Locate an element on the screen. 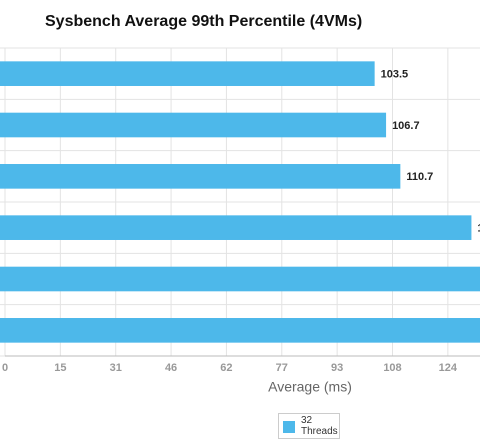  x-tick-label: 15 is located at coordinates (60, 368).